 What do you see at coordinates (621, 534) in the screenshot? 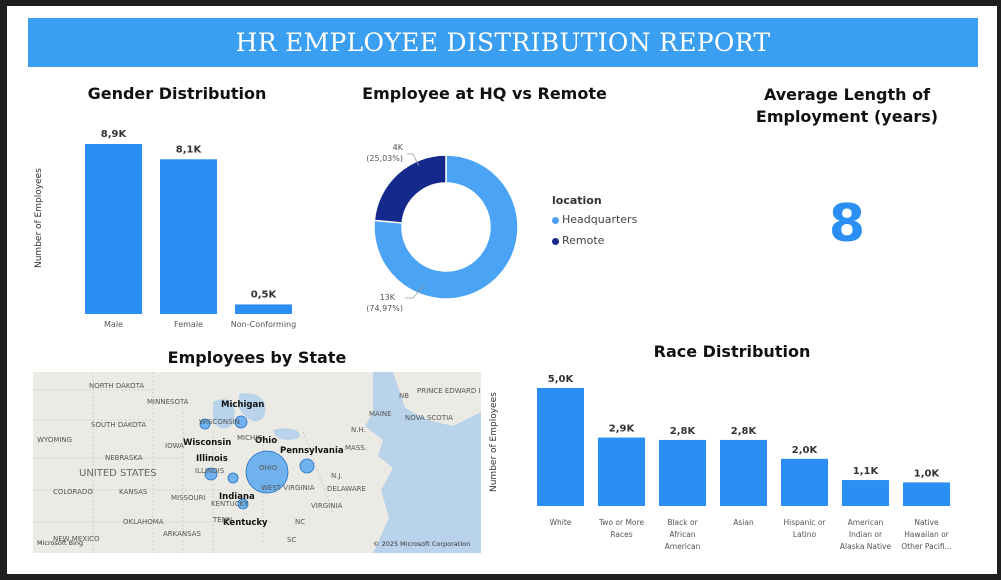
I see `race-tick-label: Races` at bounding box center [621, 534].